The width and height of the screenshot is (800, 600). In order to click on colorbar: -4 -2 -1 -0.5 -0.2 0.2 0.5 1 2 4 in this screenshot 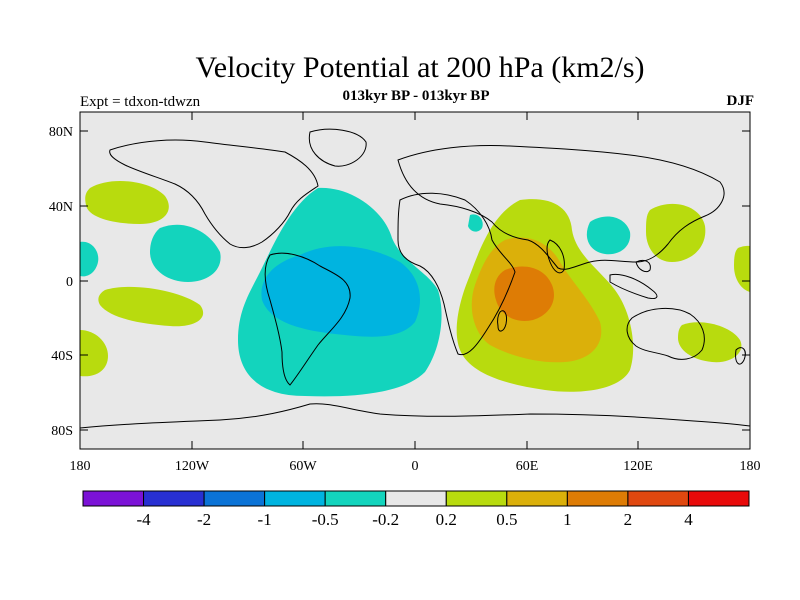, I will do `click(416, 509)`.